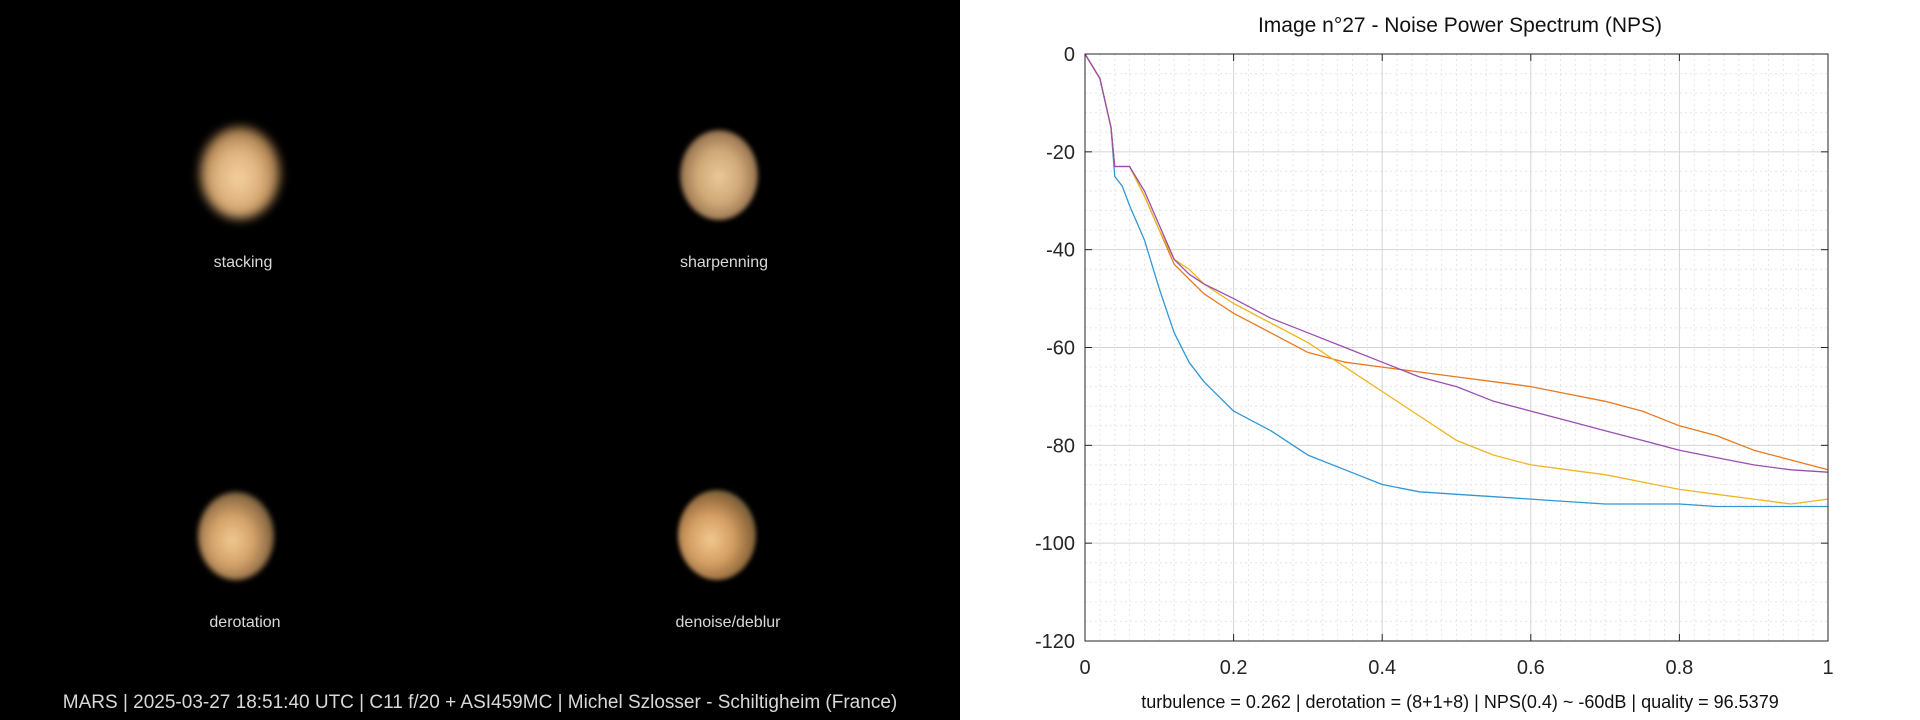 The width and height of the screenshot is (1920, 720). What do you see at coordinates (240, 173) in the screenshot?
I see `mars-stacking-image` at bounding box center [240, 173].